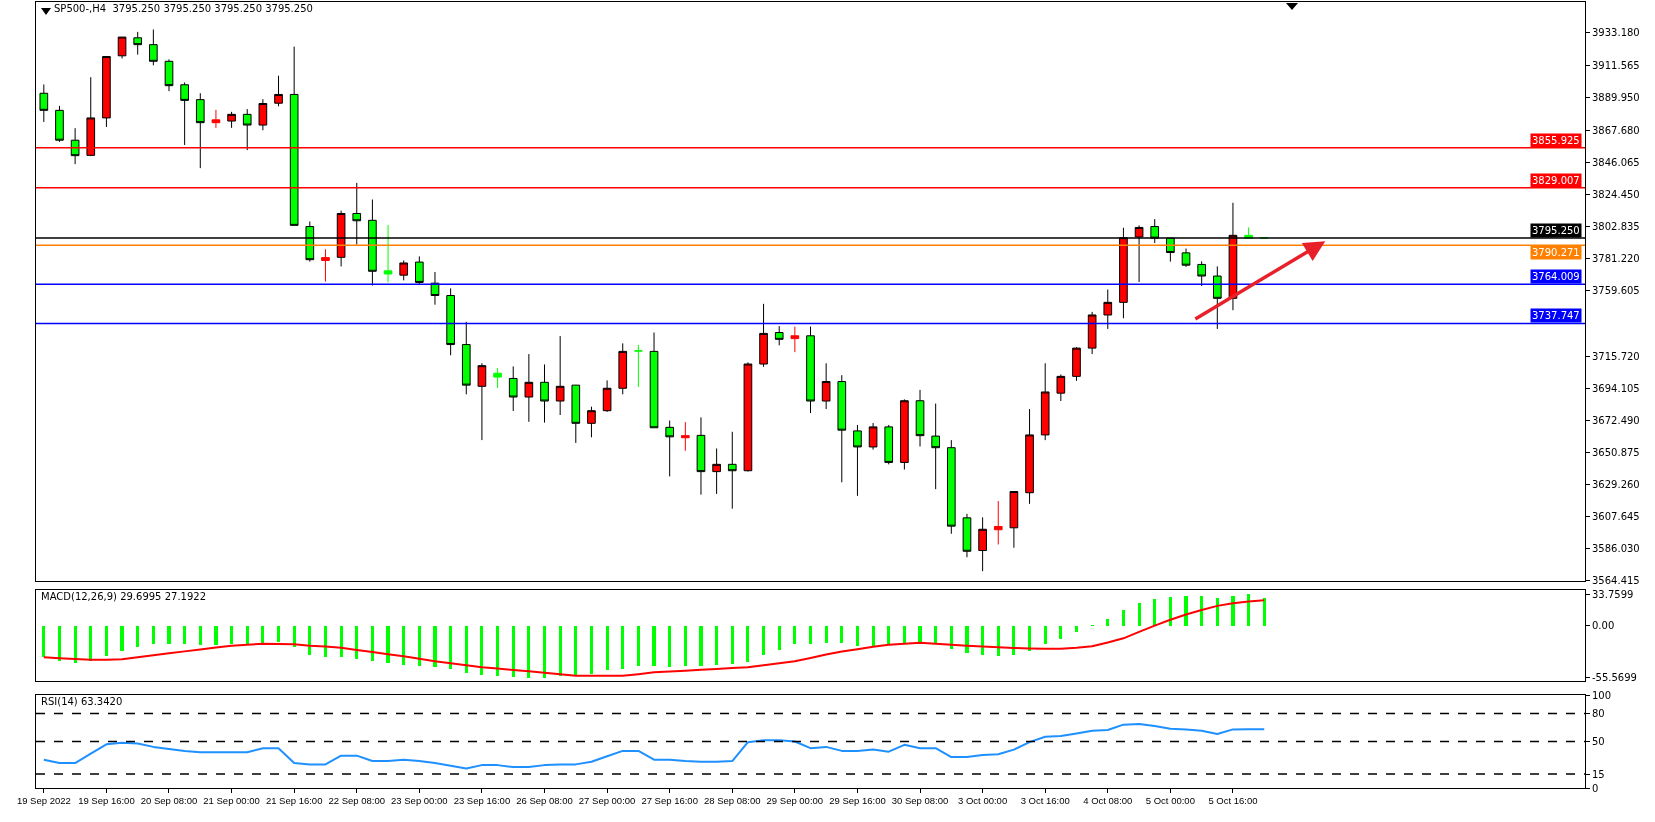  What do you see at coordinates (1616, 195) in the screenshot?
I see `y-tick-label: 3824.450` at bounding box center [1616, 195].